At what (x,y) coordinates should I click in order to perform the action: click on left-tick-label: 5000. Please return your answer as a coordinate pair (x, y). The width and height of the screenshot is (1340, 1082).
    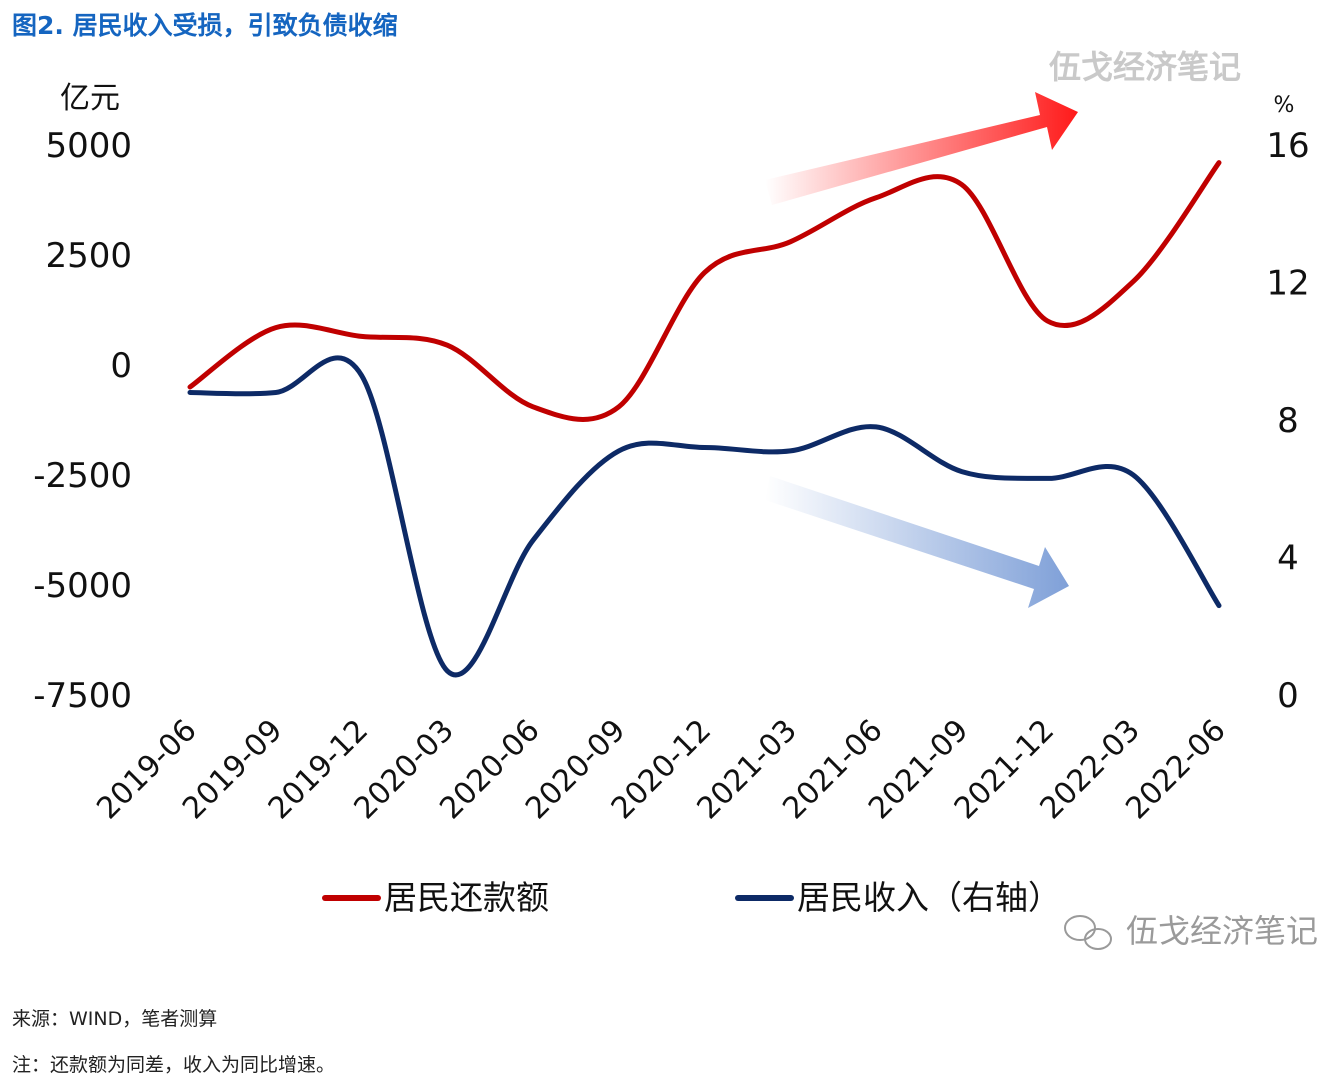
    Looking at the image, I should click on (88, 146).